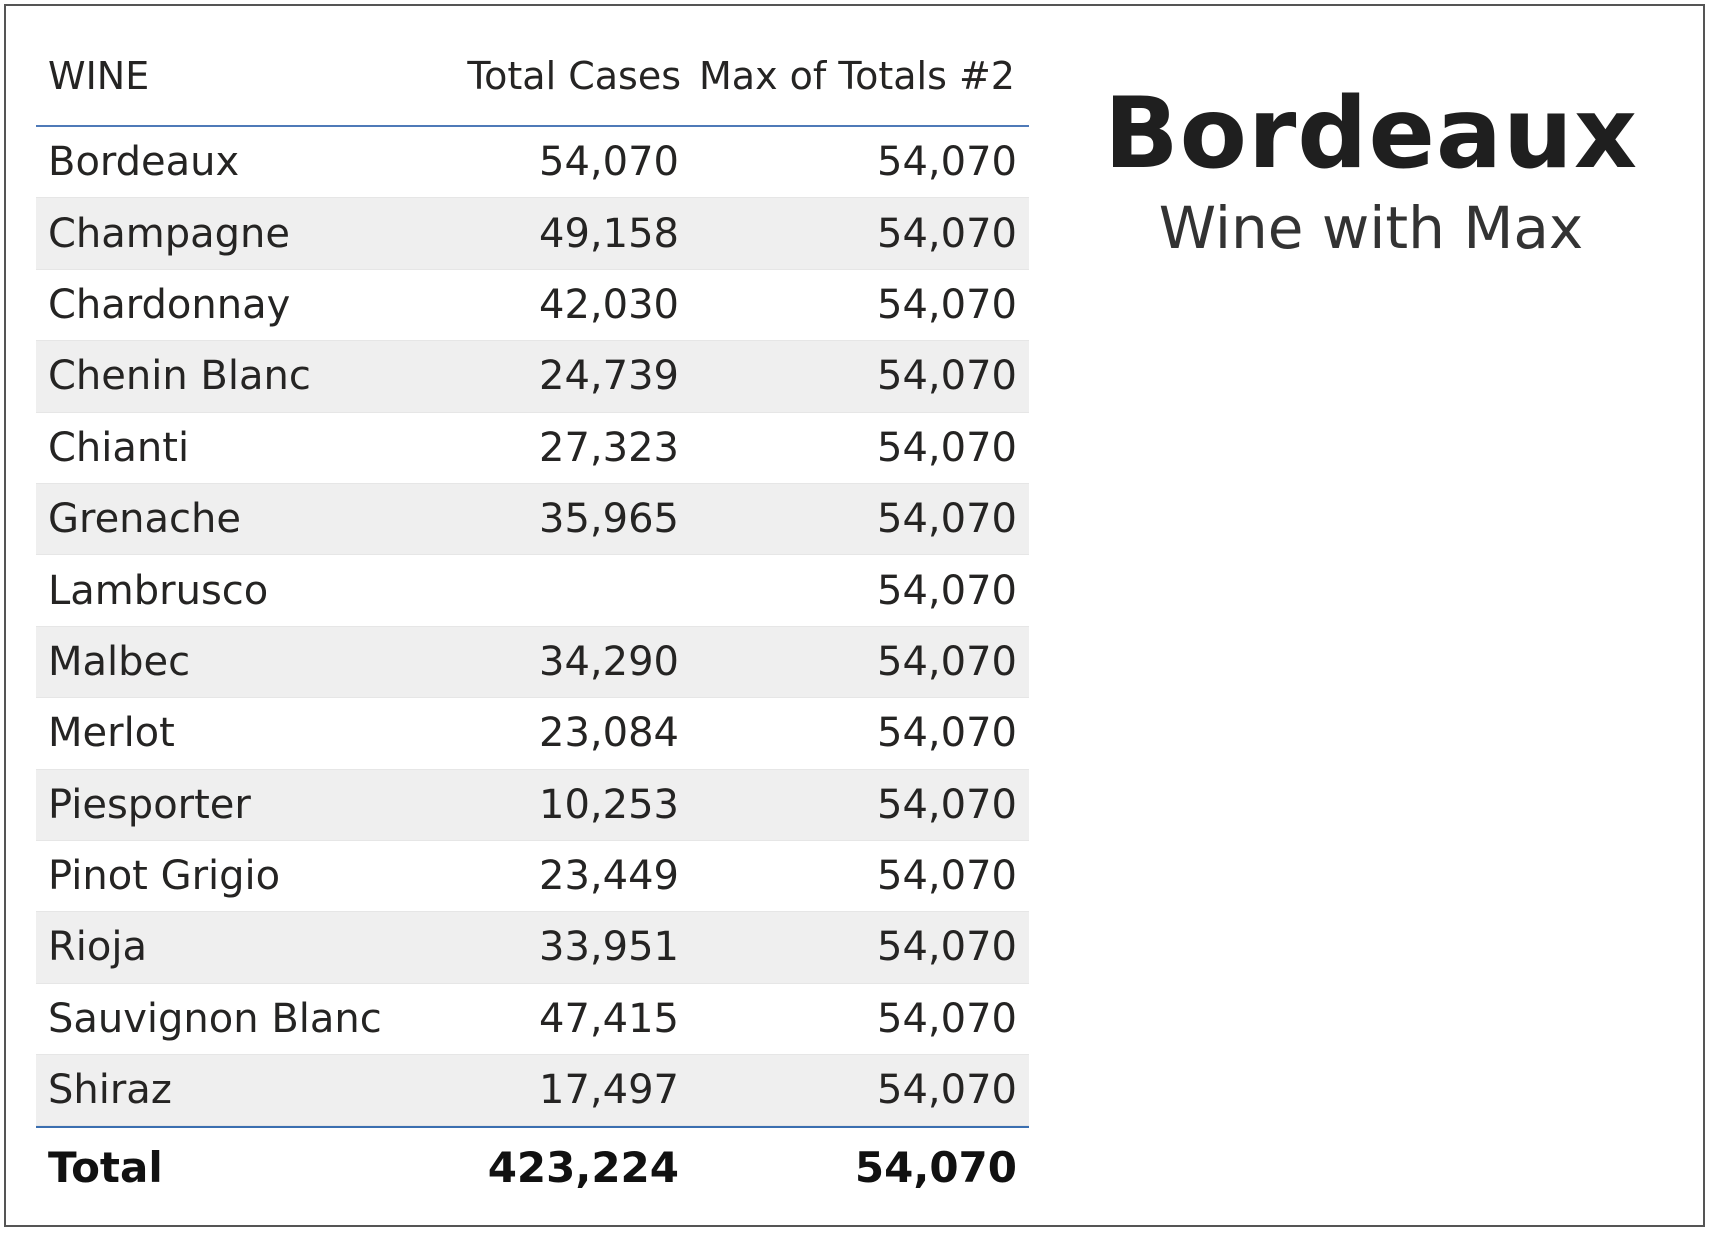 Image resolution: width=1713 pixels, height=1233 pixels. What do you see at coordinates (149, 804) in the screenshot?
I see `cell-wine: Piesporter` at bounding box center [149, 804].